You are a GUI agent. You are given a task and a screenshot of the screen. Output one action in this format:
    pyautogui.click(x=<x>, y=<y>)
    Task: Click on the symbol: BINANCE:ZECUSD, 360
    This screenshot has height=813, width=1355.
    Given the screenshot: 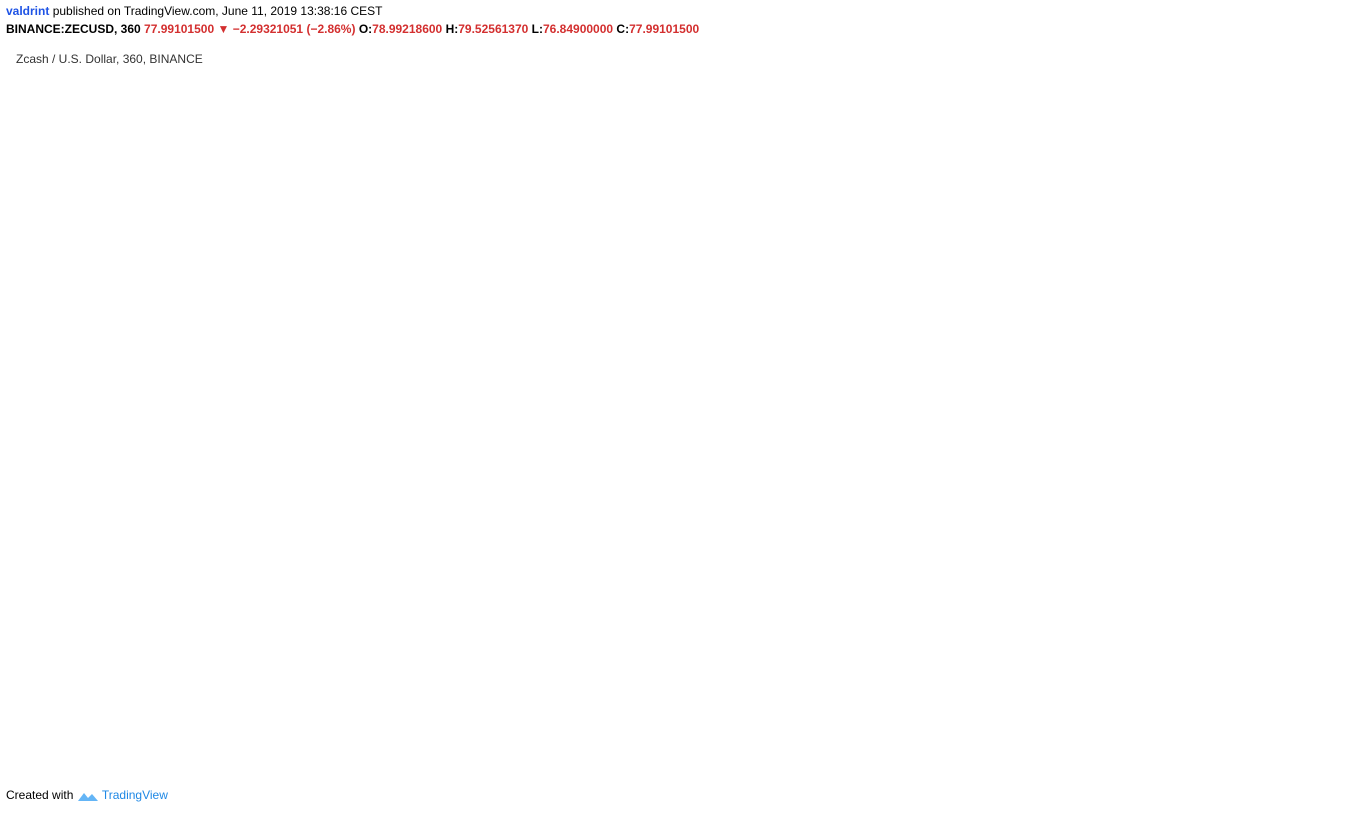 What is the action you would take?
    pyautogui.click(x=73, y=29)
    